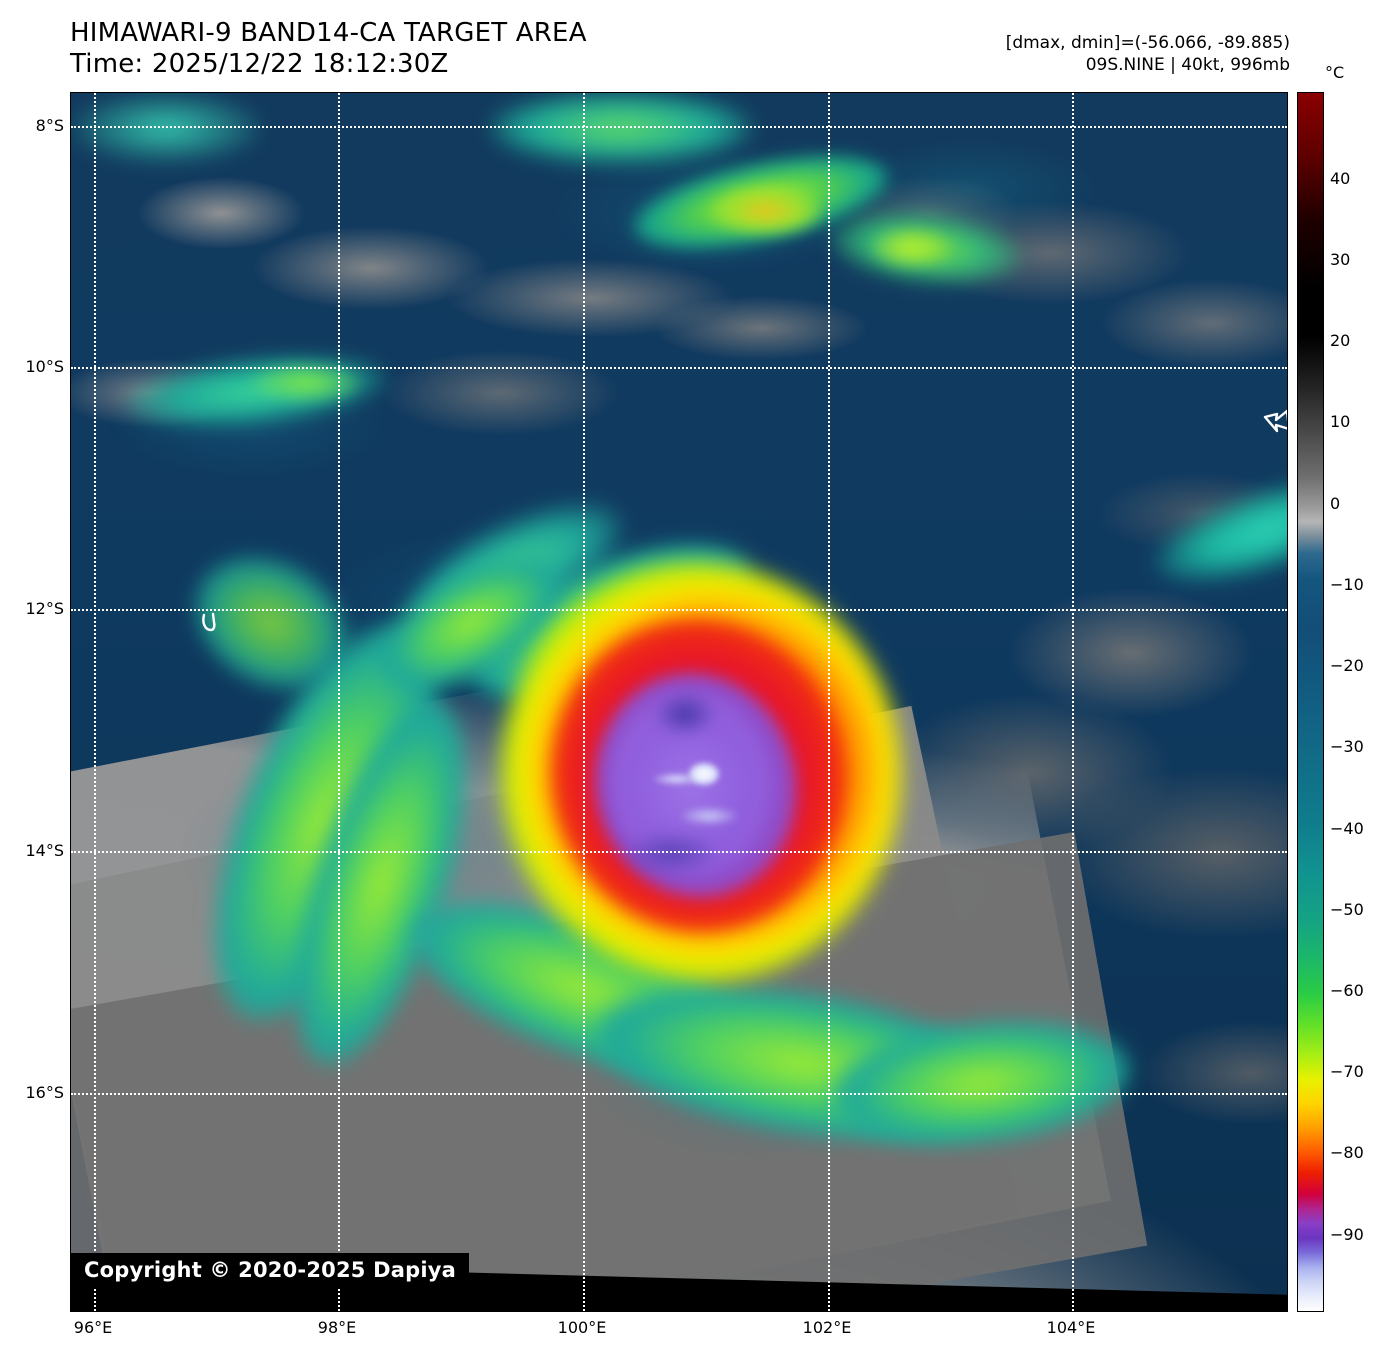  I want to click on tropical-cyclone-core, so click(701, 773).